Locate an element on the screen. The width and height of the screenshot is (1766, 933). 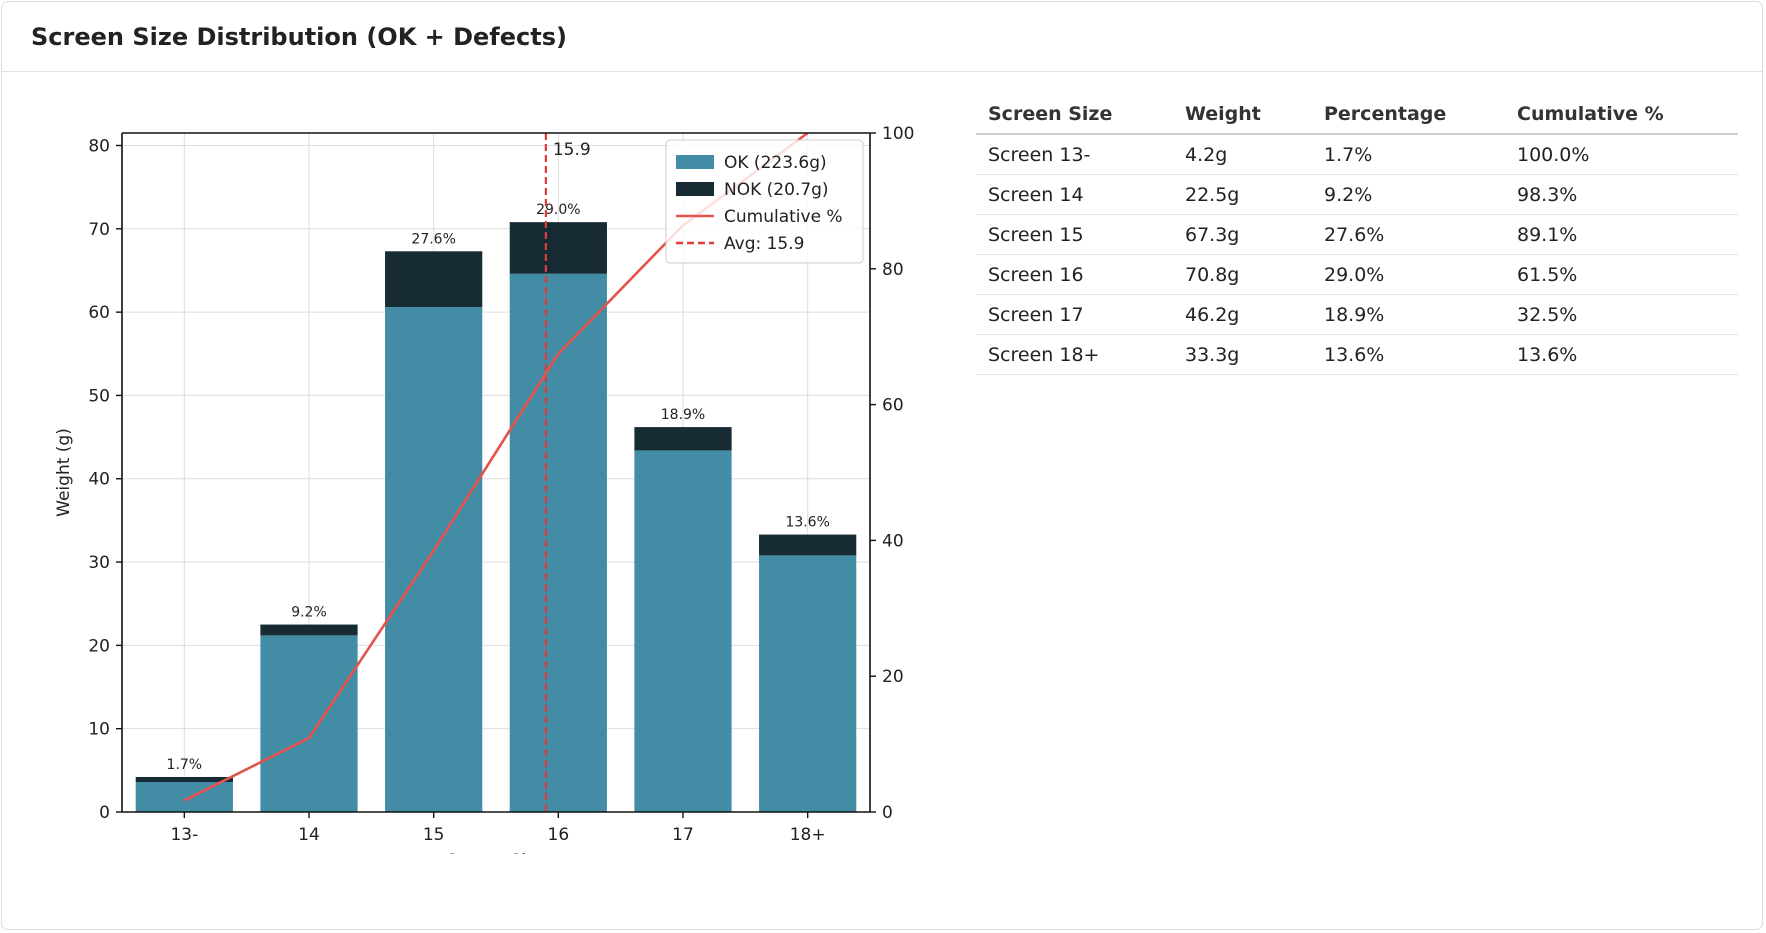
cell-percentage: 13.6% is located at coordinates (1408, 354).